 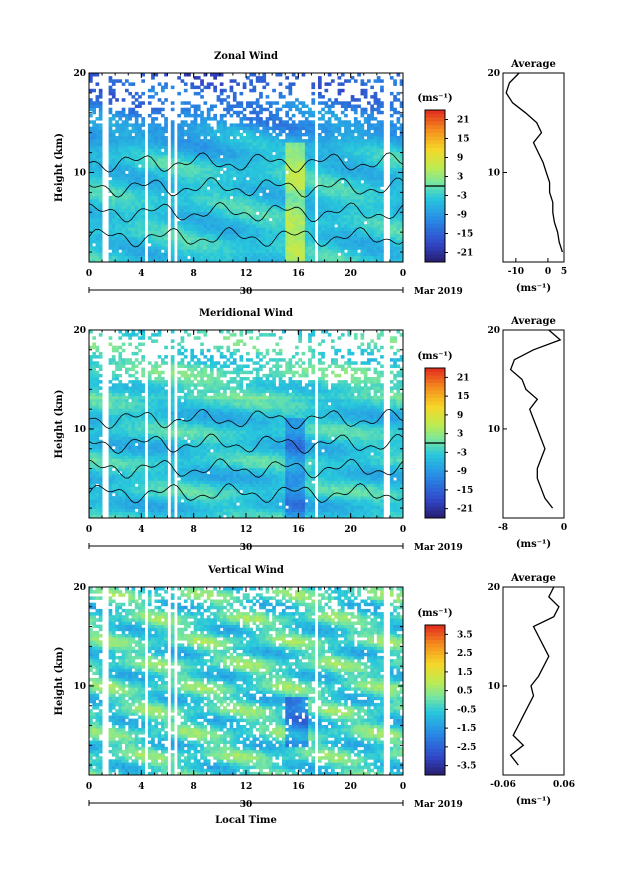 What do you see at coordinates (445, 178) in the screenshot?
I see `colorbar: 21 15 9 3 -3 -9 -15 -21 (ms⁻¹)` at bounding box center [445, 178].